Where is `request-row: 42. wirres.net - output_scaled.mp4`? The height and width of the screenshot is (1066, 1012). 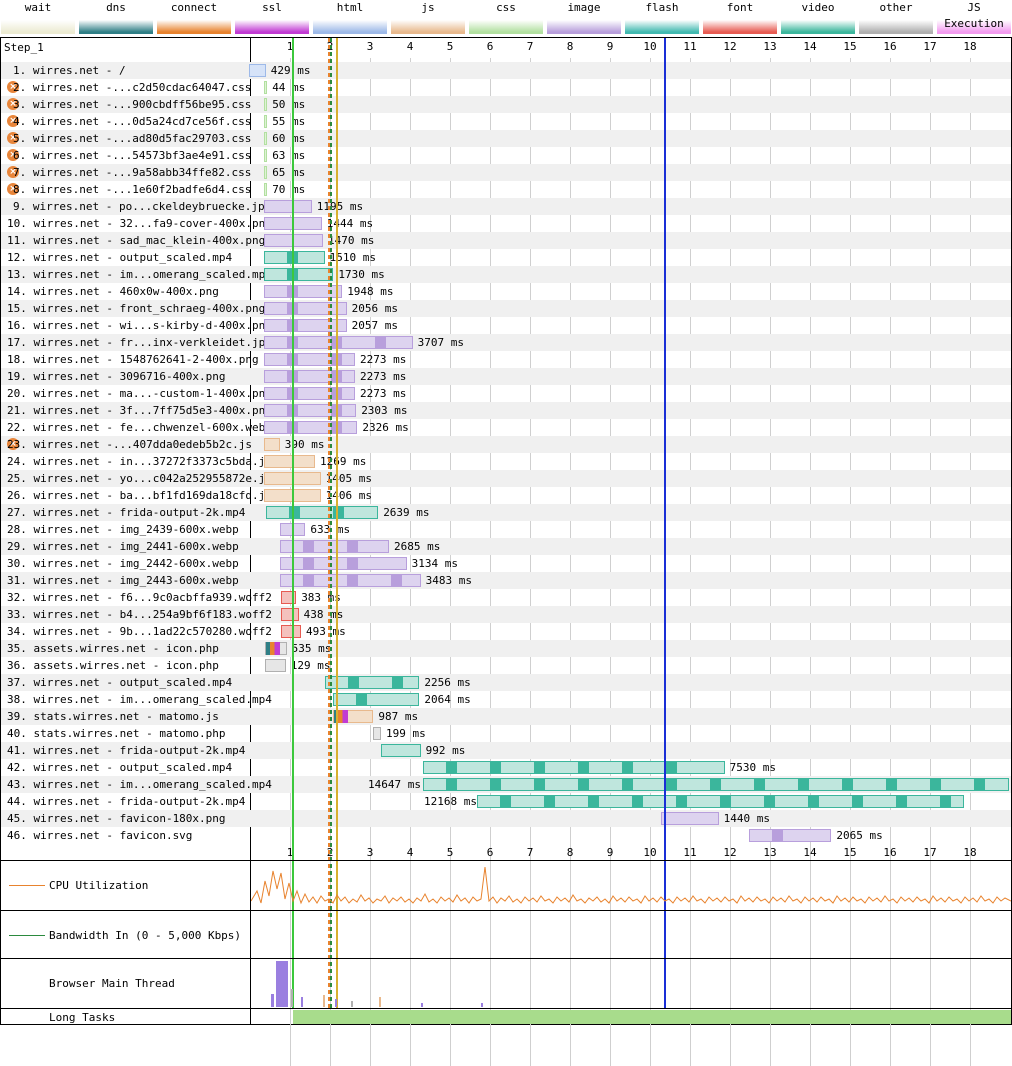 request-row: 42. wirres.net - output_scaled.mp4 is located at coordinates (506, 767).